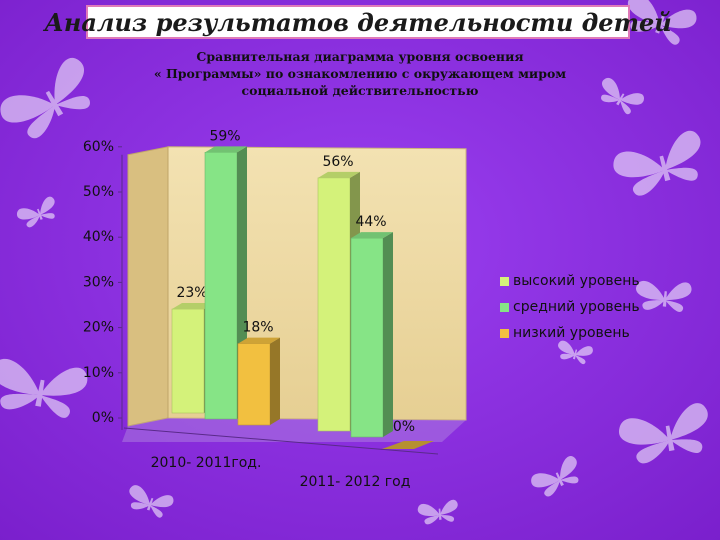 The image size is (720, 540). I want to click on data-label: 18%, so click(257, 328).